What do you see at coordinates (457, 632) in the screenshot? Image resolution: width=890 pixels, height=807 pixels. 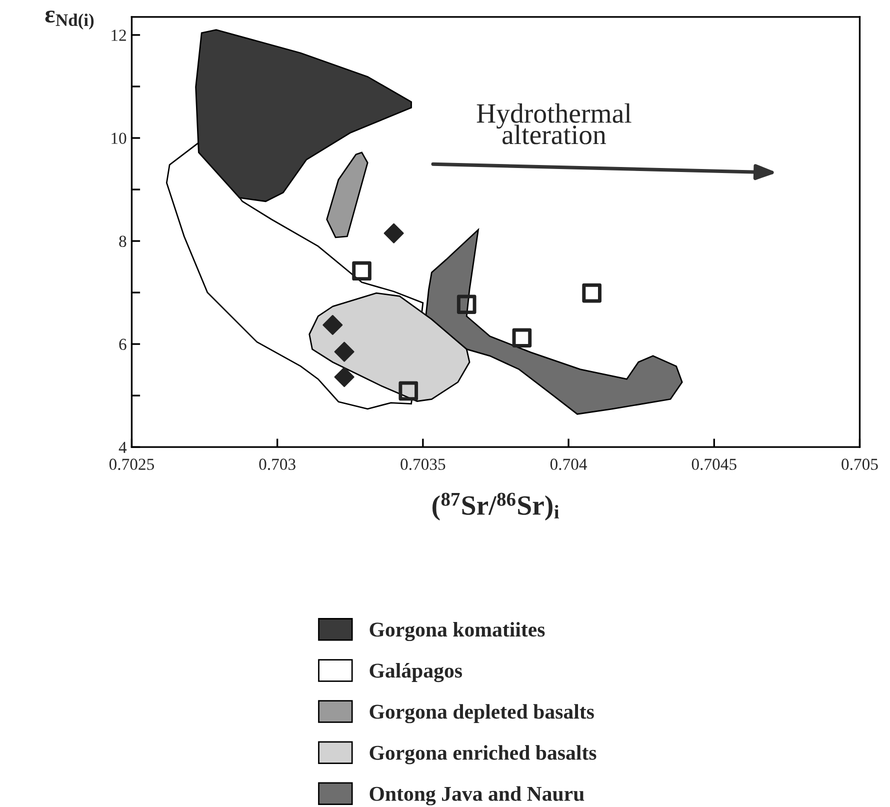 I see `legend-label: Gorgona komatiites` at bounding box center [457, 632].